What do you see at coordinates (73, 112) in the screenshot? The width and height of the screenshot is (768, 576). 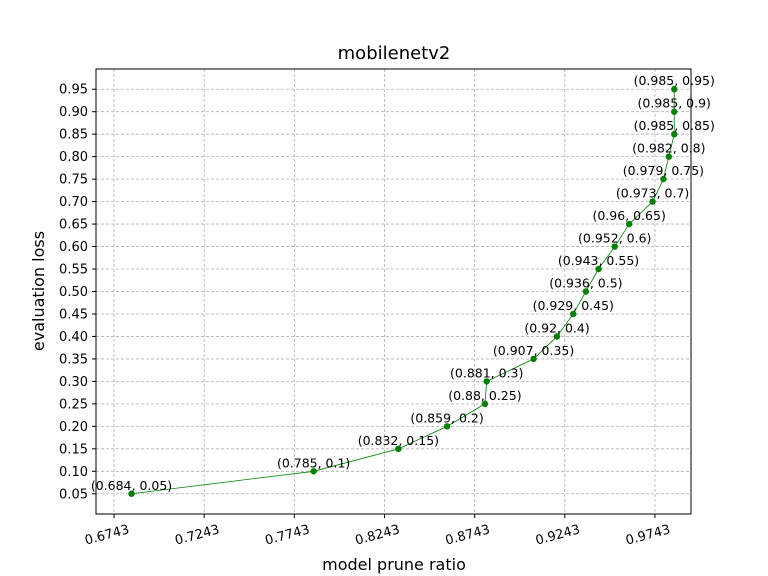 I see `y-tick-label: 0.90` at bounding box center [73, 112].